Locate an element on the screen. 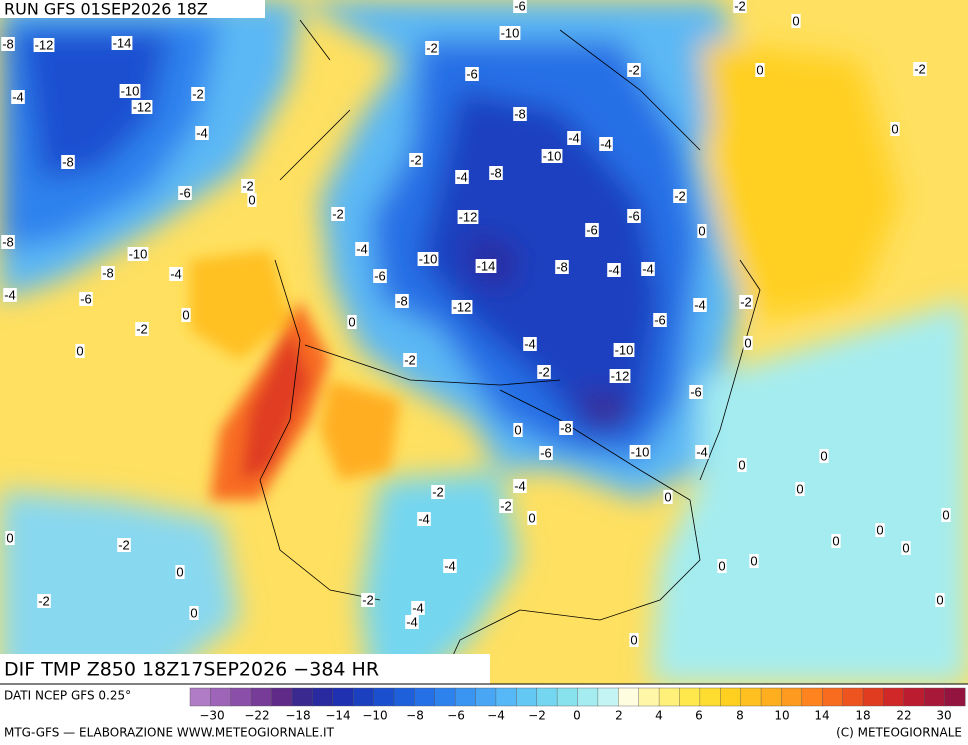 The width and height of the screenshot is (968, 745). colorbar-tick-label: −10 is located at coordinates (374, 716).